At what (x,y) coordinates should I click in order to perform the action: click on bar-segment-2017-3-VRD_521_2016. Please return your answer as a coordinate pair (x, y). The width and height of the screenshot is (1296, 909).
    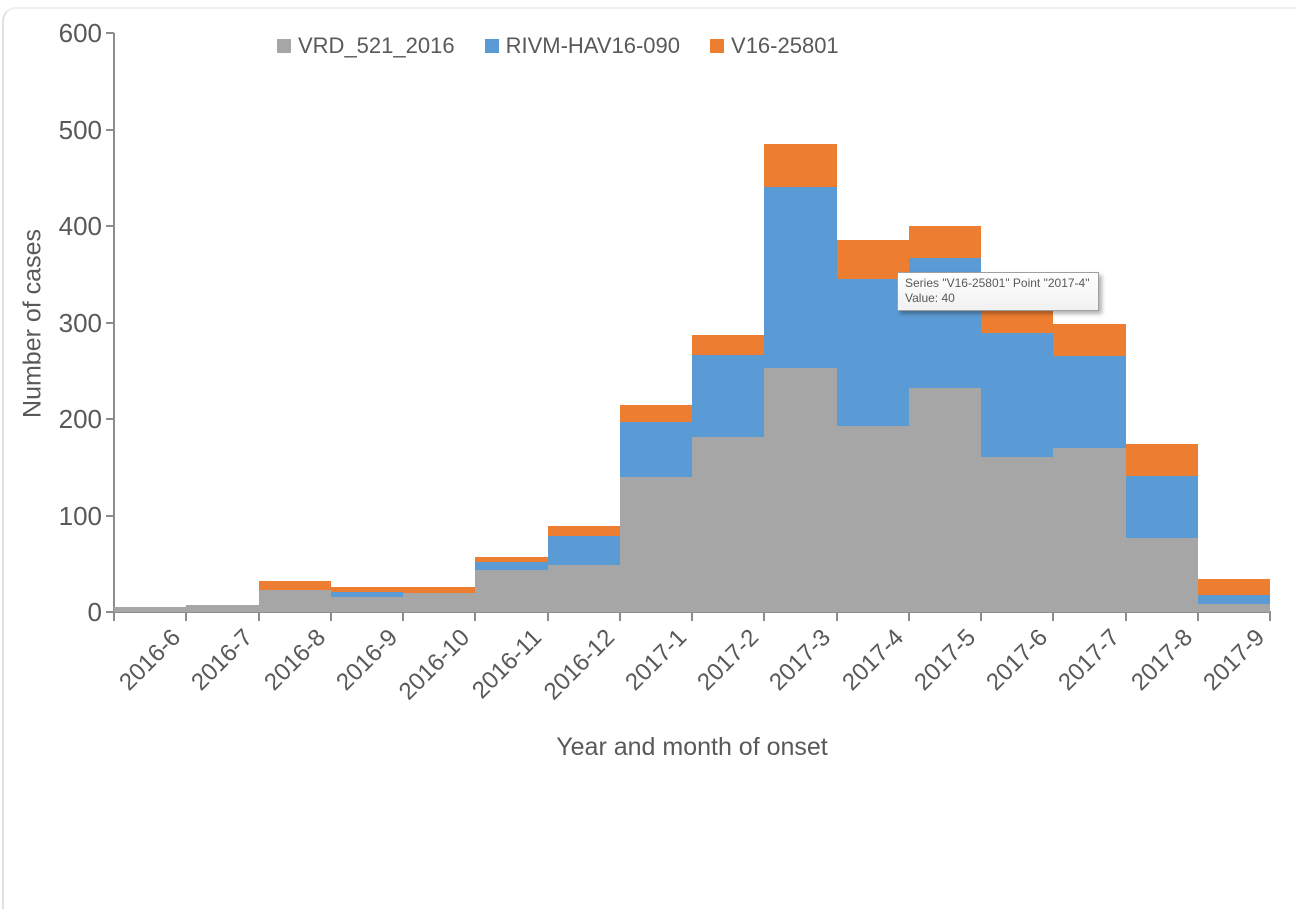
    Looking at the image, I should click on (800, 489).